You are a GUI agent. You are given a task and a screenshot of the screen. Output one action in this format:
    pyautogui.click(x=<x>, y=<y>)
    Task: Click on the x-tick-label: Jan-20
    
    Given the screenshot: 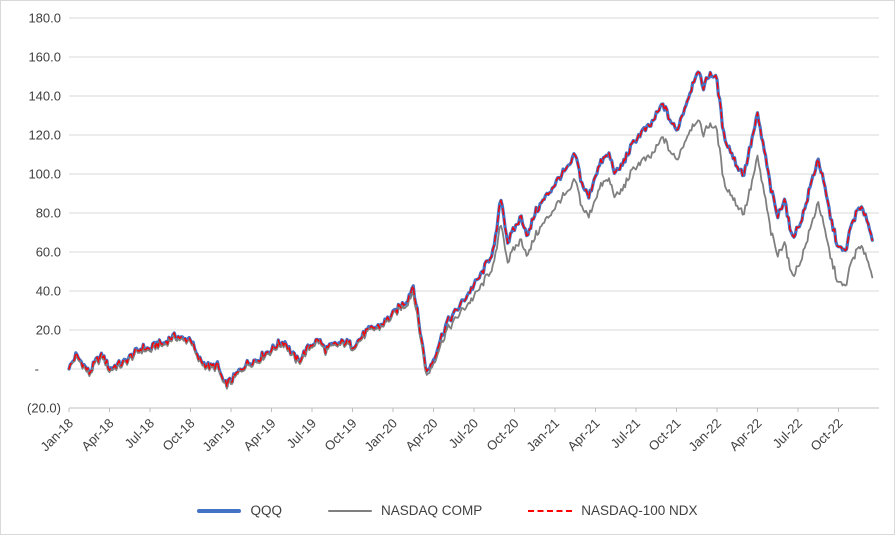 What is the action you would take?
    pyautogui.click(x=380, y=435)
    